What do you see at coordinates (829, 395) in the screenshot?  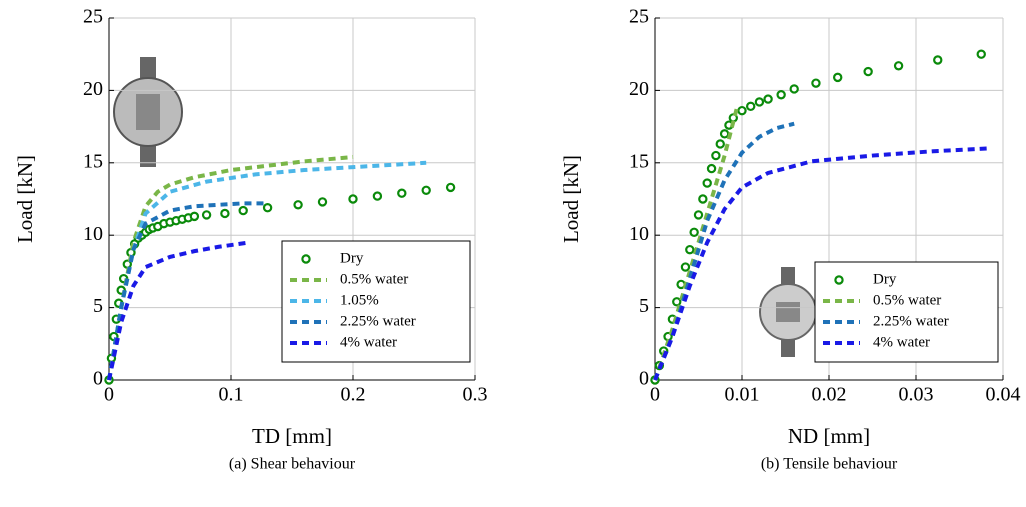 I see `x-tick-label: 0.02` at bounding box center [829, 395].